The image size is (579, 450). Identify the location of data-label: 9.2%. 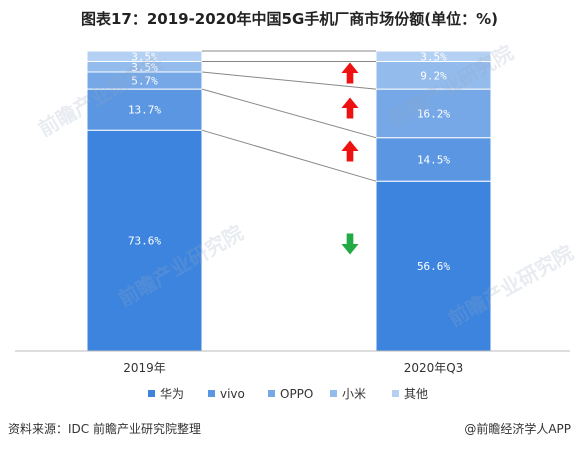
(433, 75).